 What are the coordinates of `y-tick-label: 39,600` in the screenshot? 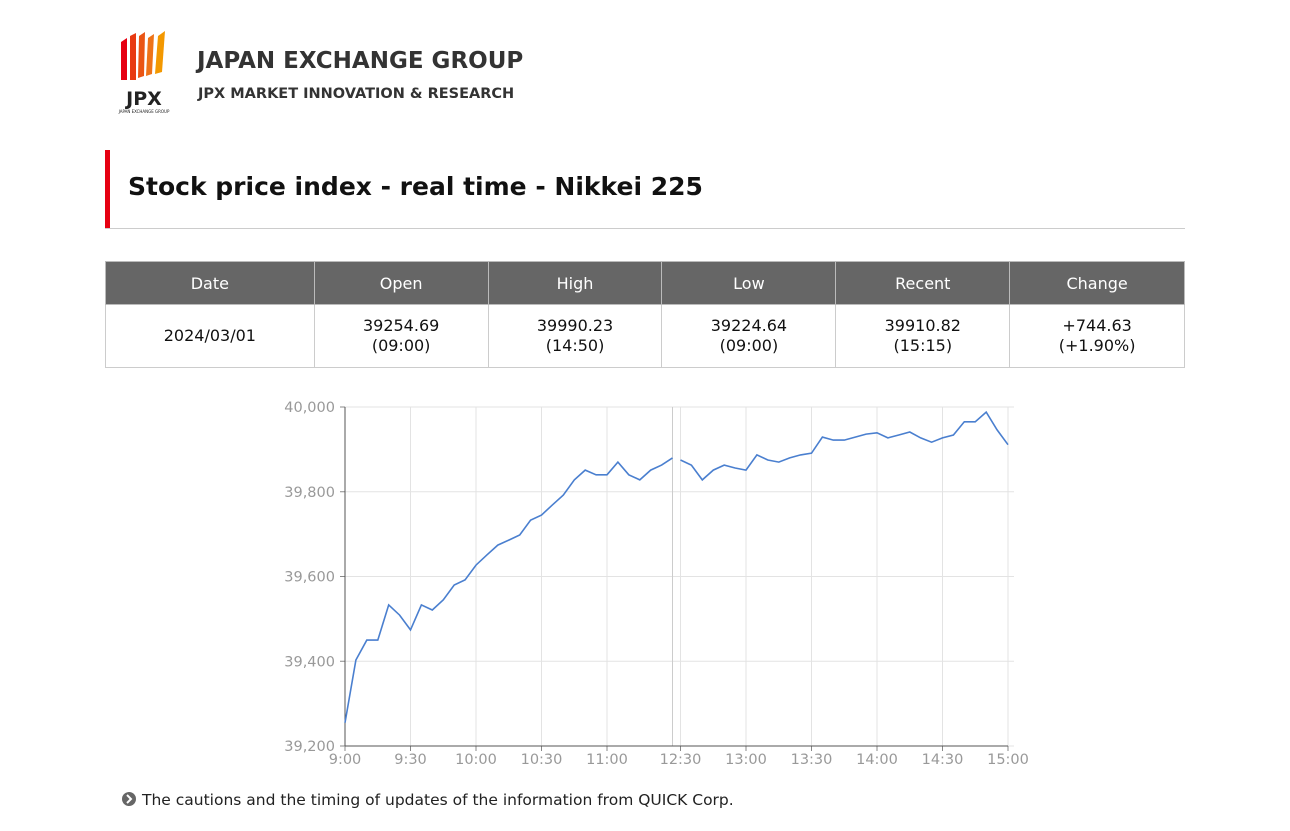 It's located at (309, 578).